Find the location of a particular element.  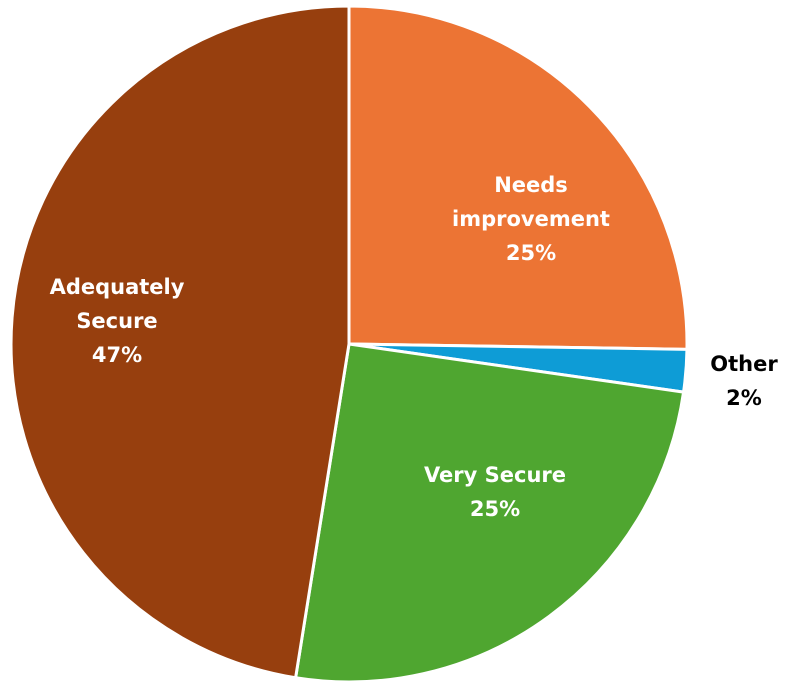

pie-label-adequately-secure: Adequately Secure 47% is located at coordinates (117, 321).